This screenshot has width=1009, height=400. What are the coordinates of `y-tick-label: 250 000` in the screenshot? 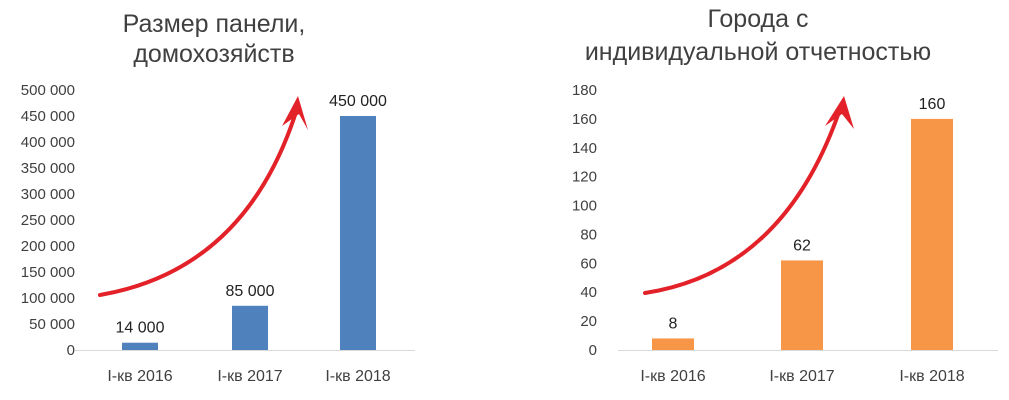 It's located at (48, 220).